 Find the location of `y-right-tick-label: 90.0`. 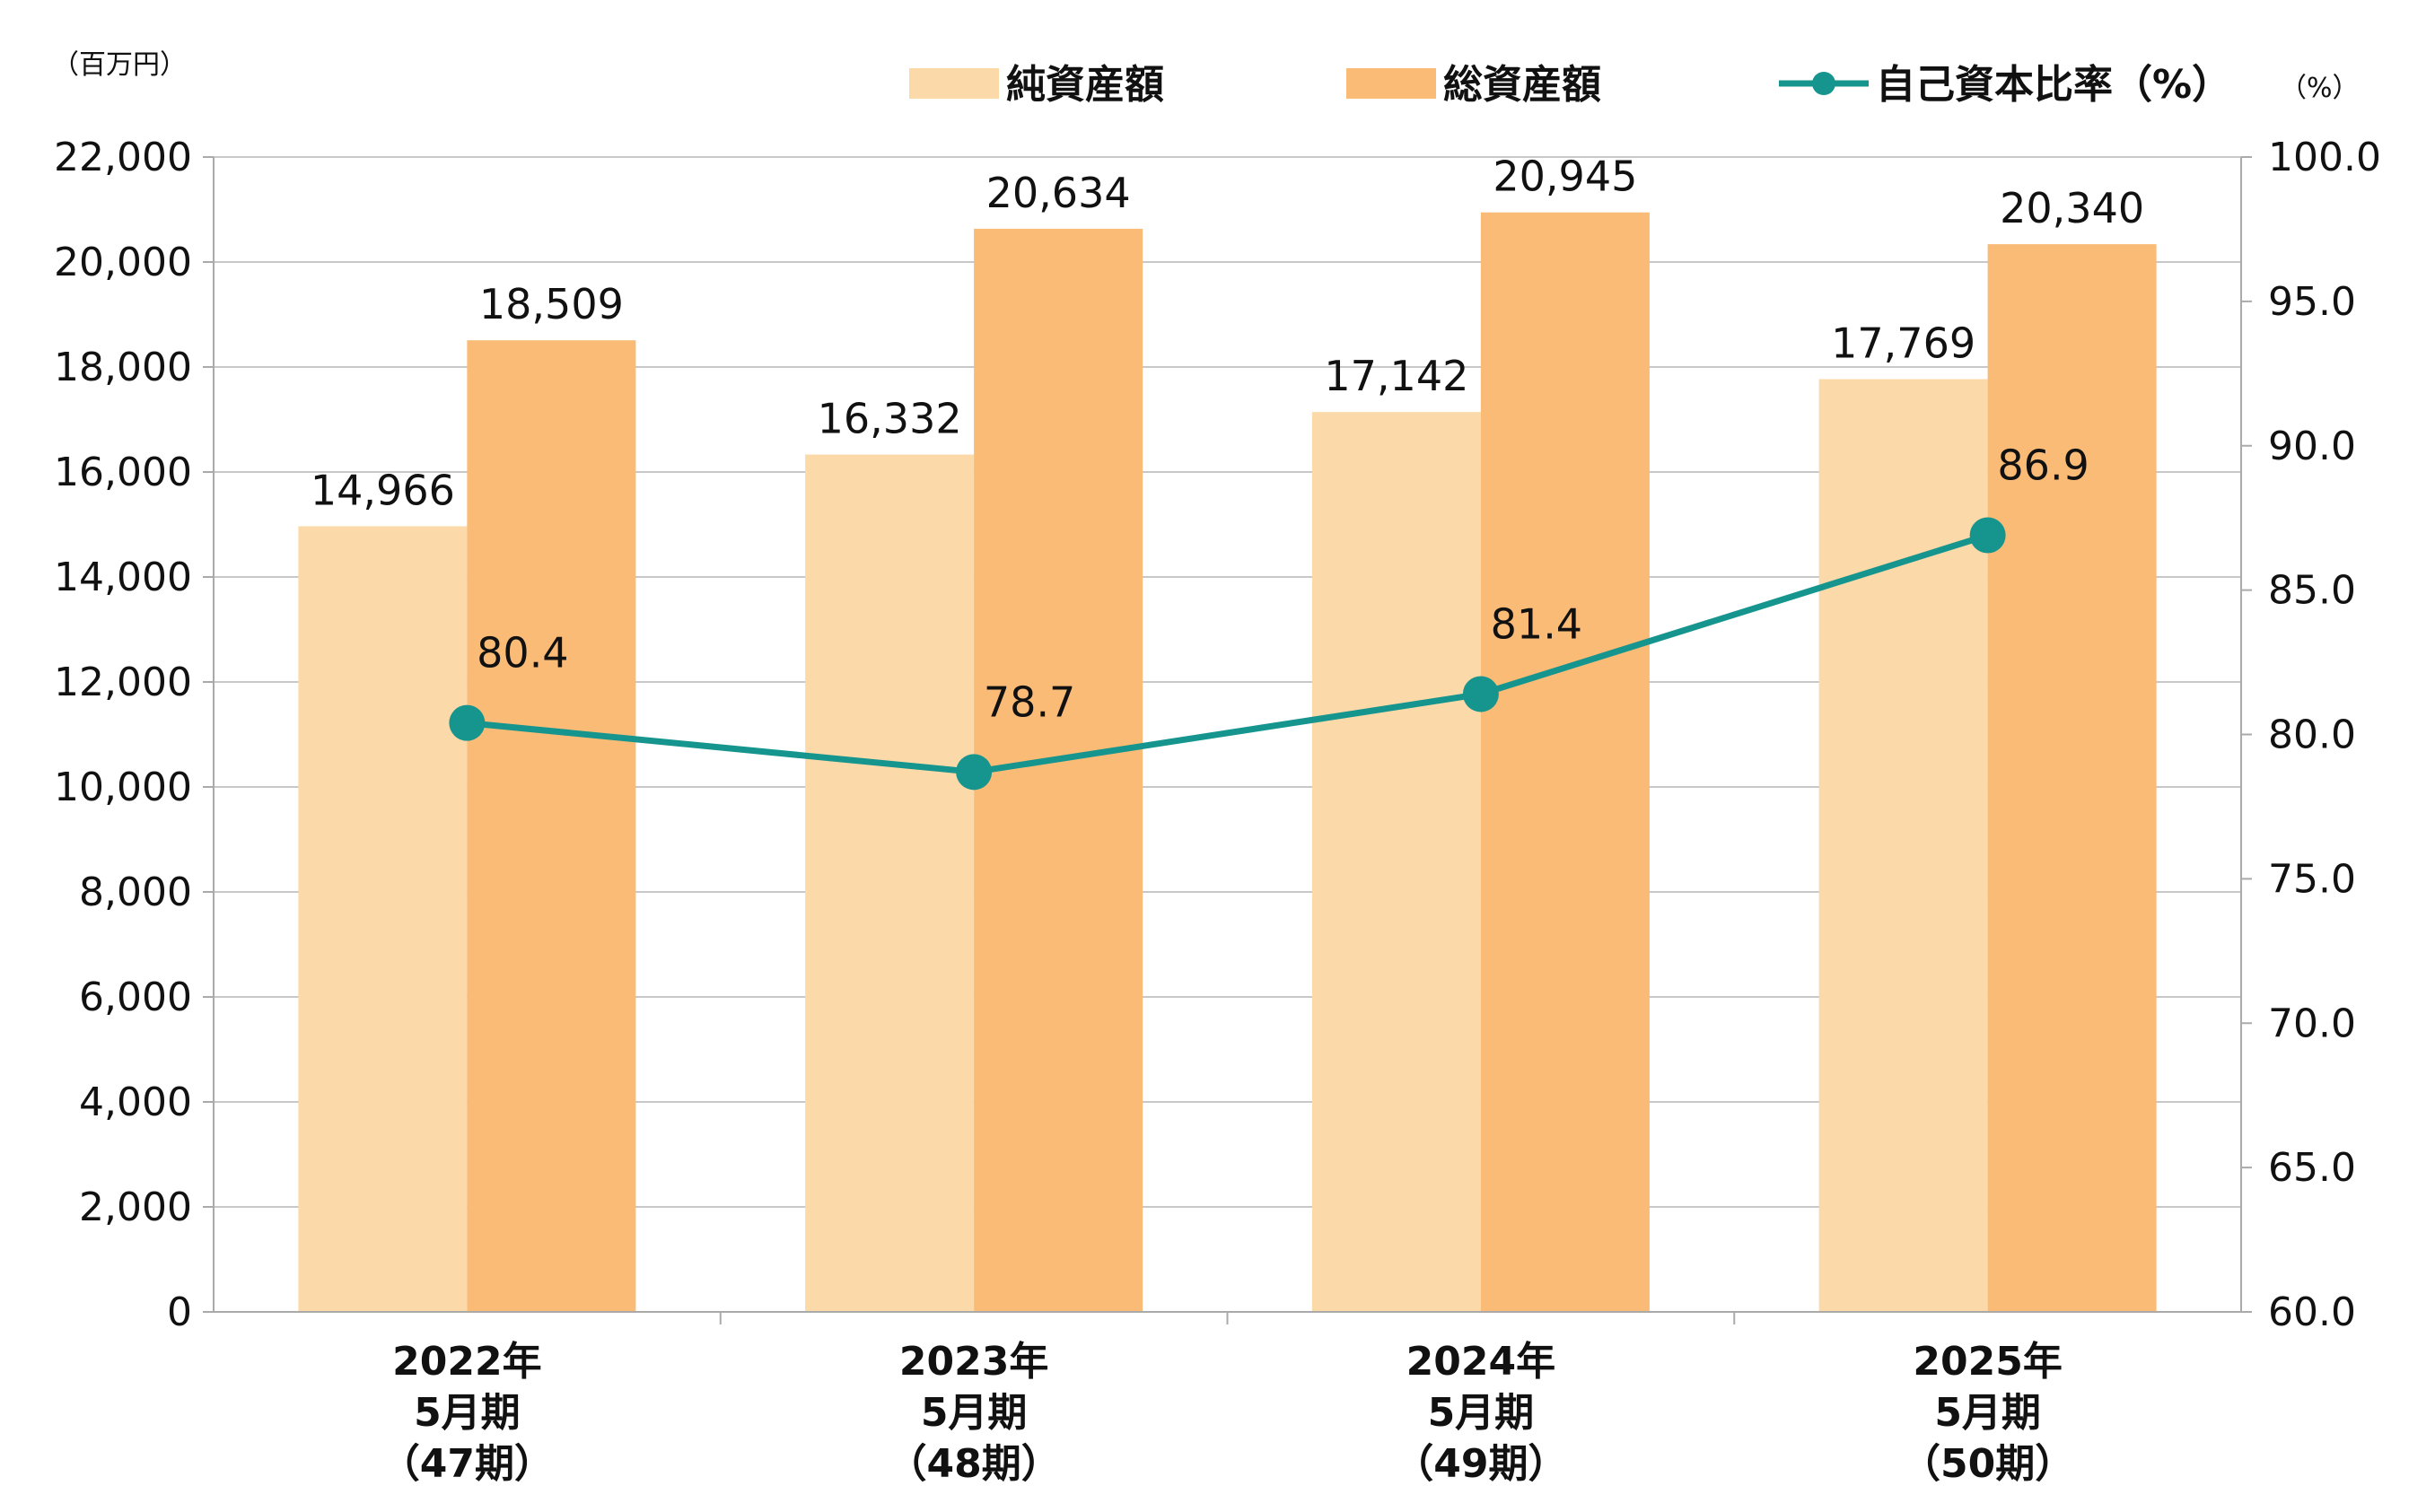

y-right-tick-label: 90.0 is located at coordinates (2312, 446).